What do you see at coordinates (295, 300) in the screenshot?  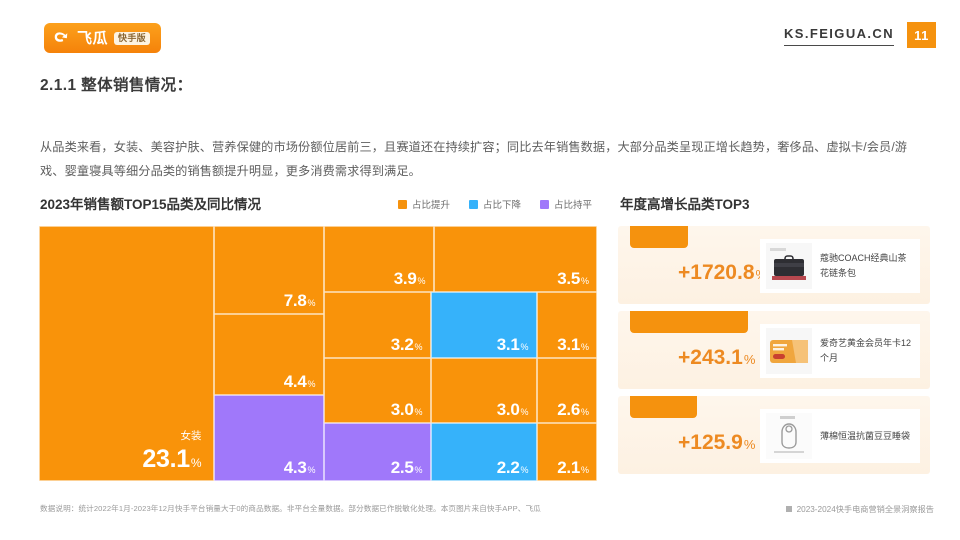 I see `treemap-value-number: 7.8` at bounding box center [295, 300].